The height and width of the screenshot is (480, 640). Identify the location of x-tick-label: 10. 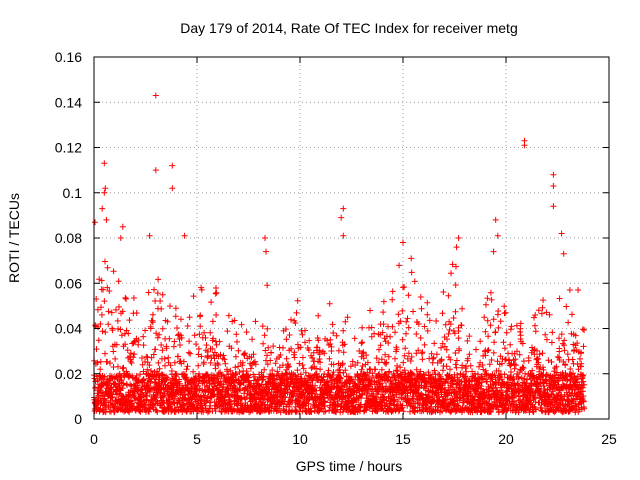
(300, 439).